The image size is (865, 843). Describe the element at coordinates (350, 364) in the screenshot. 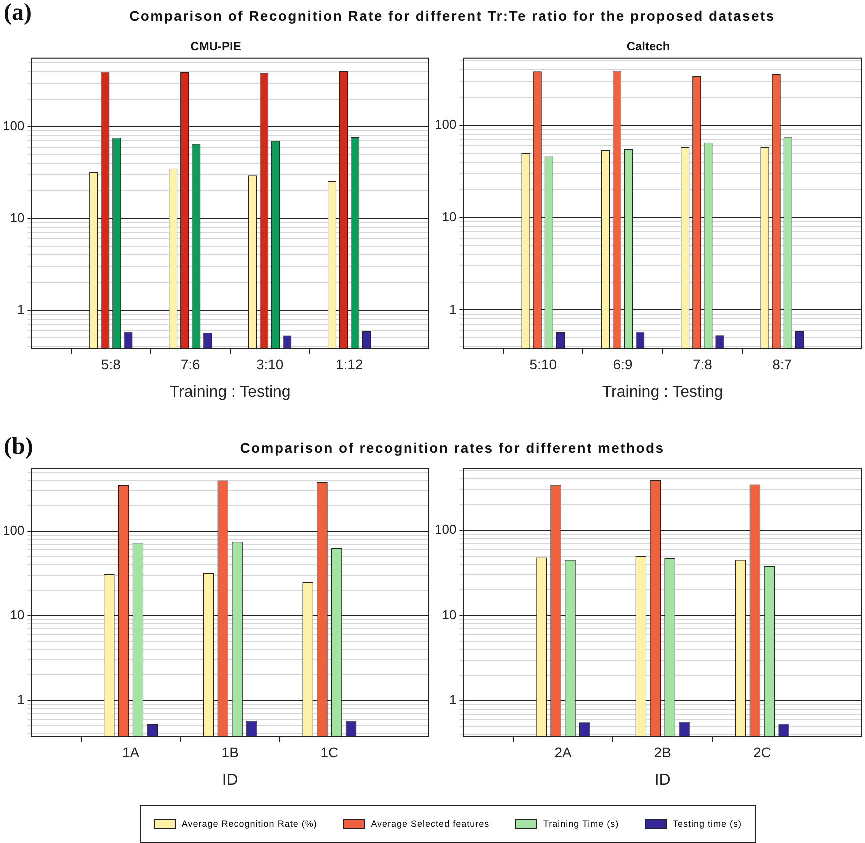

I see `x-tick-label: 1:12` at that location.